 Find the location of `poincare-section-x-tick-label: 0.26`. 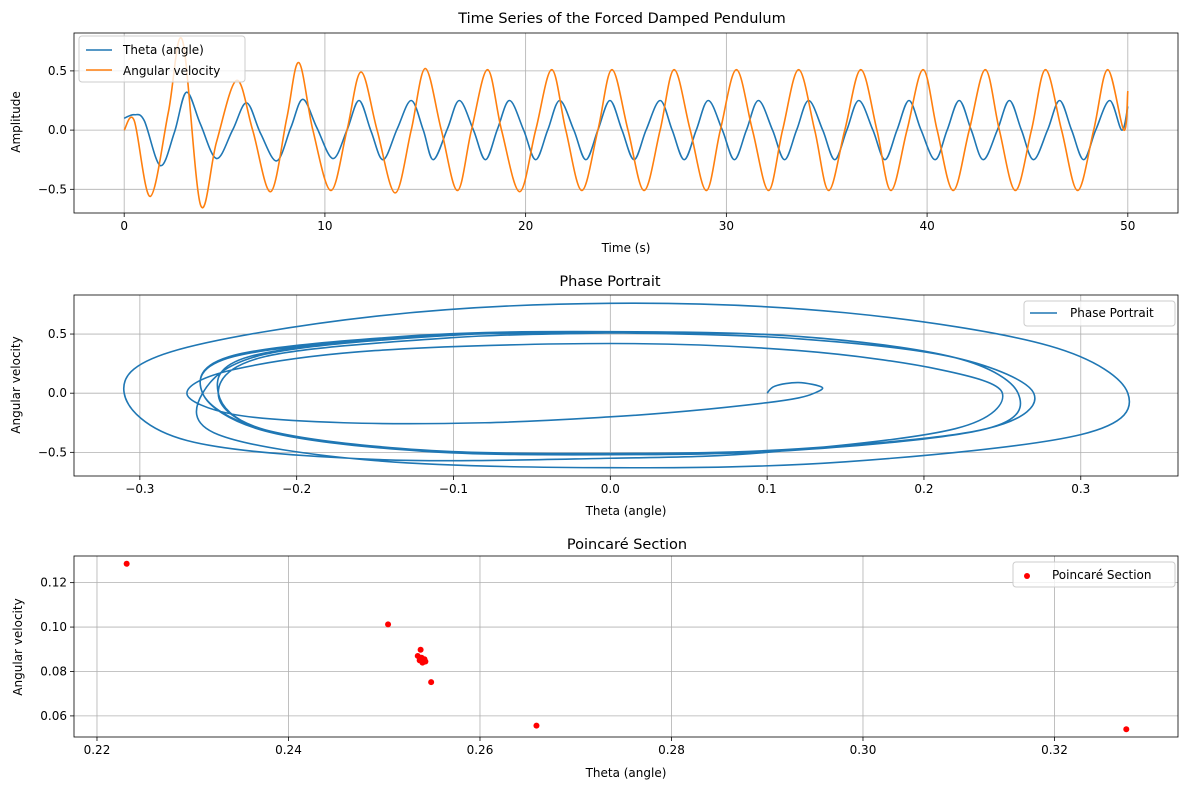

poincare-section-x-tick-label: 0.26 is located at coordinates (480, 750).